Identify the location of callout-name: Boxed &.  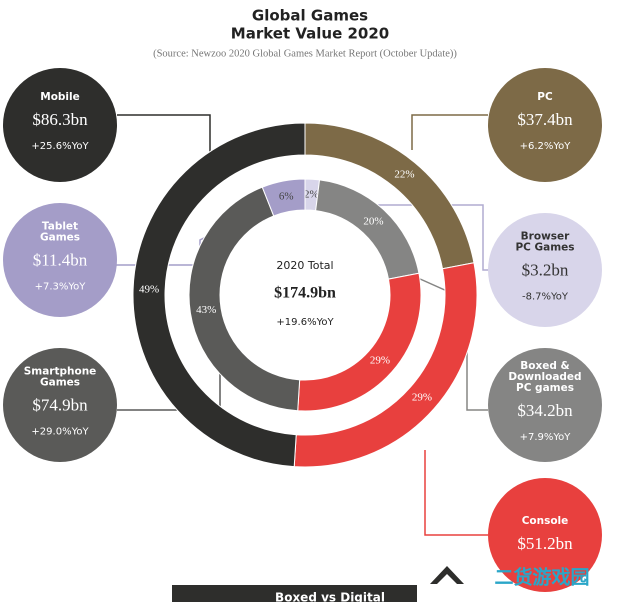
(544, 366).